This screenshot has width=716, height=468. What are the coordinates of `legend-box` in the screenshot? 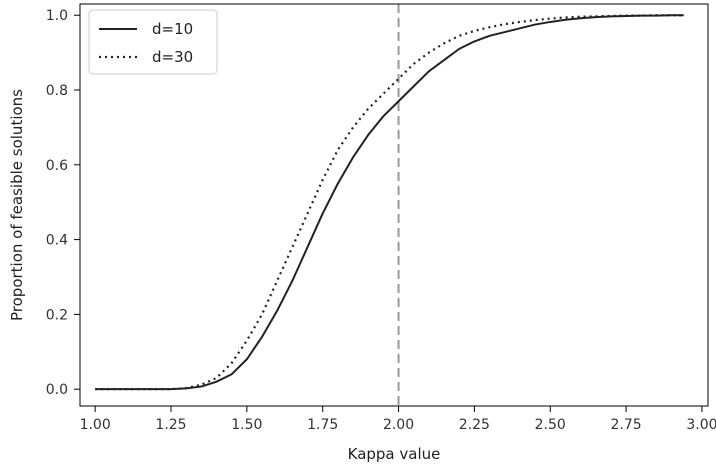 It's located at (153, 42).